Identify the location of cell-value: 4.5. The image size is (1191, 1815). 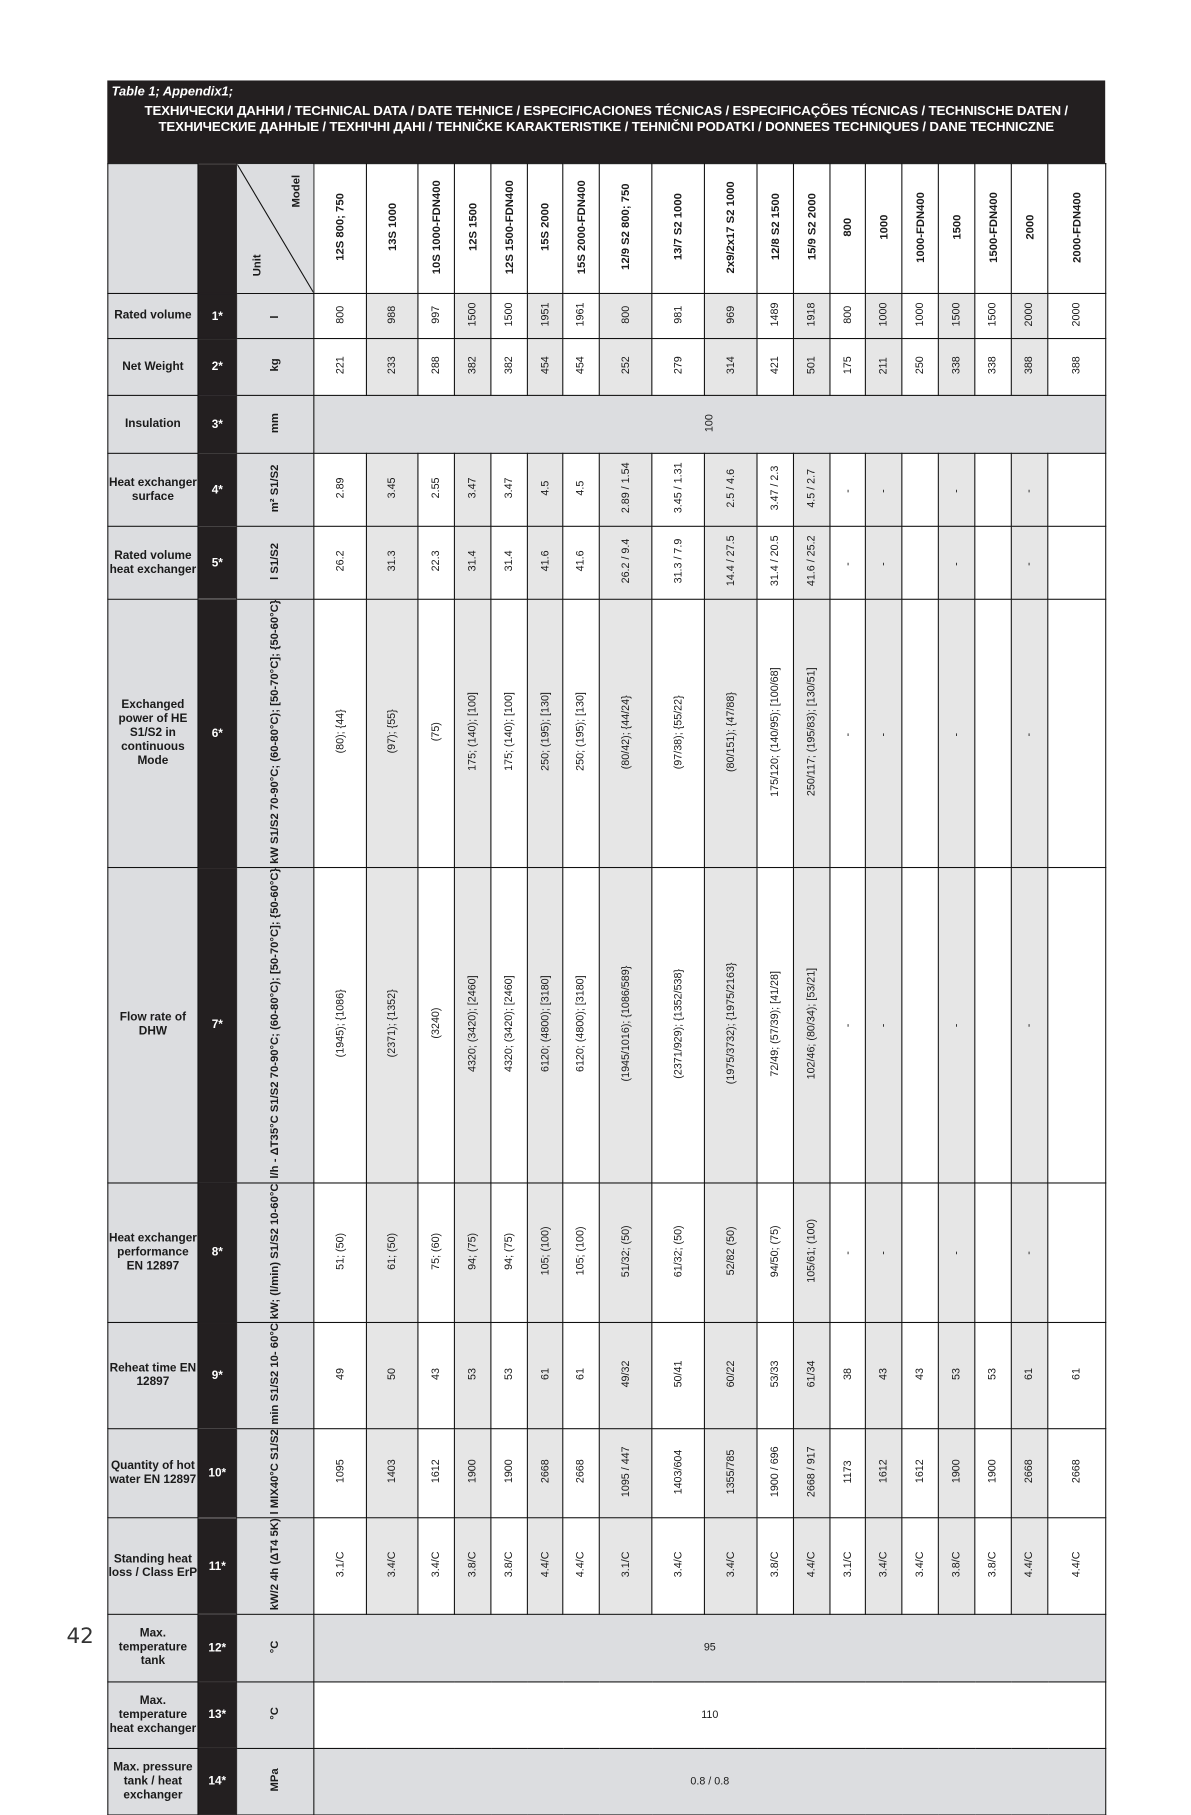
(581, 488).